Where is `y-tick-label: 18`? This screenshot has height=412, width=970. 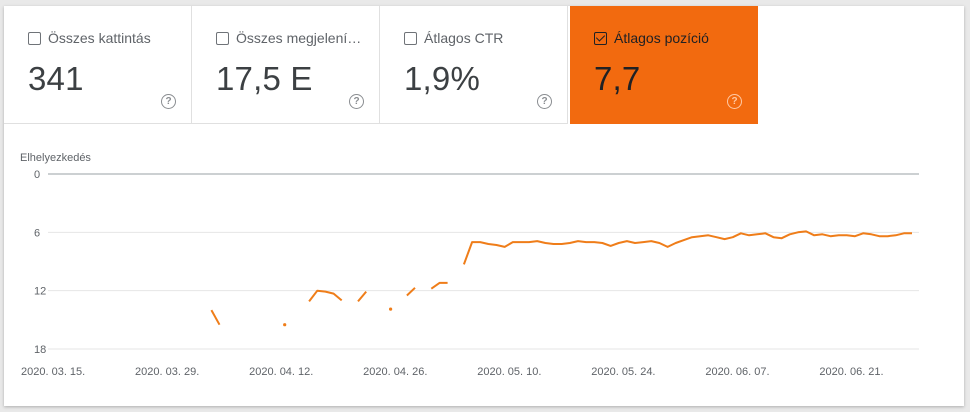
y-tick-label: 18 is located at coordinates (40, 350).